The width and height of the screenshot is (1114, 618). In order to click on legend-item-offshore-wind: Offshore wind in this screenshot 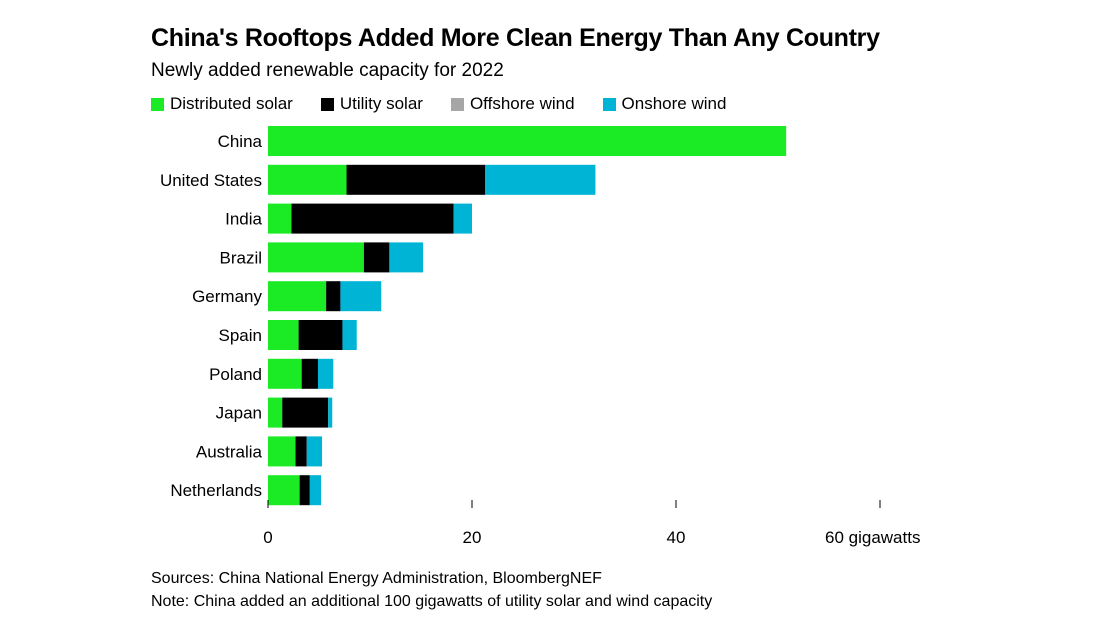, I will do `click(512, 104)`.